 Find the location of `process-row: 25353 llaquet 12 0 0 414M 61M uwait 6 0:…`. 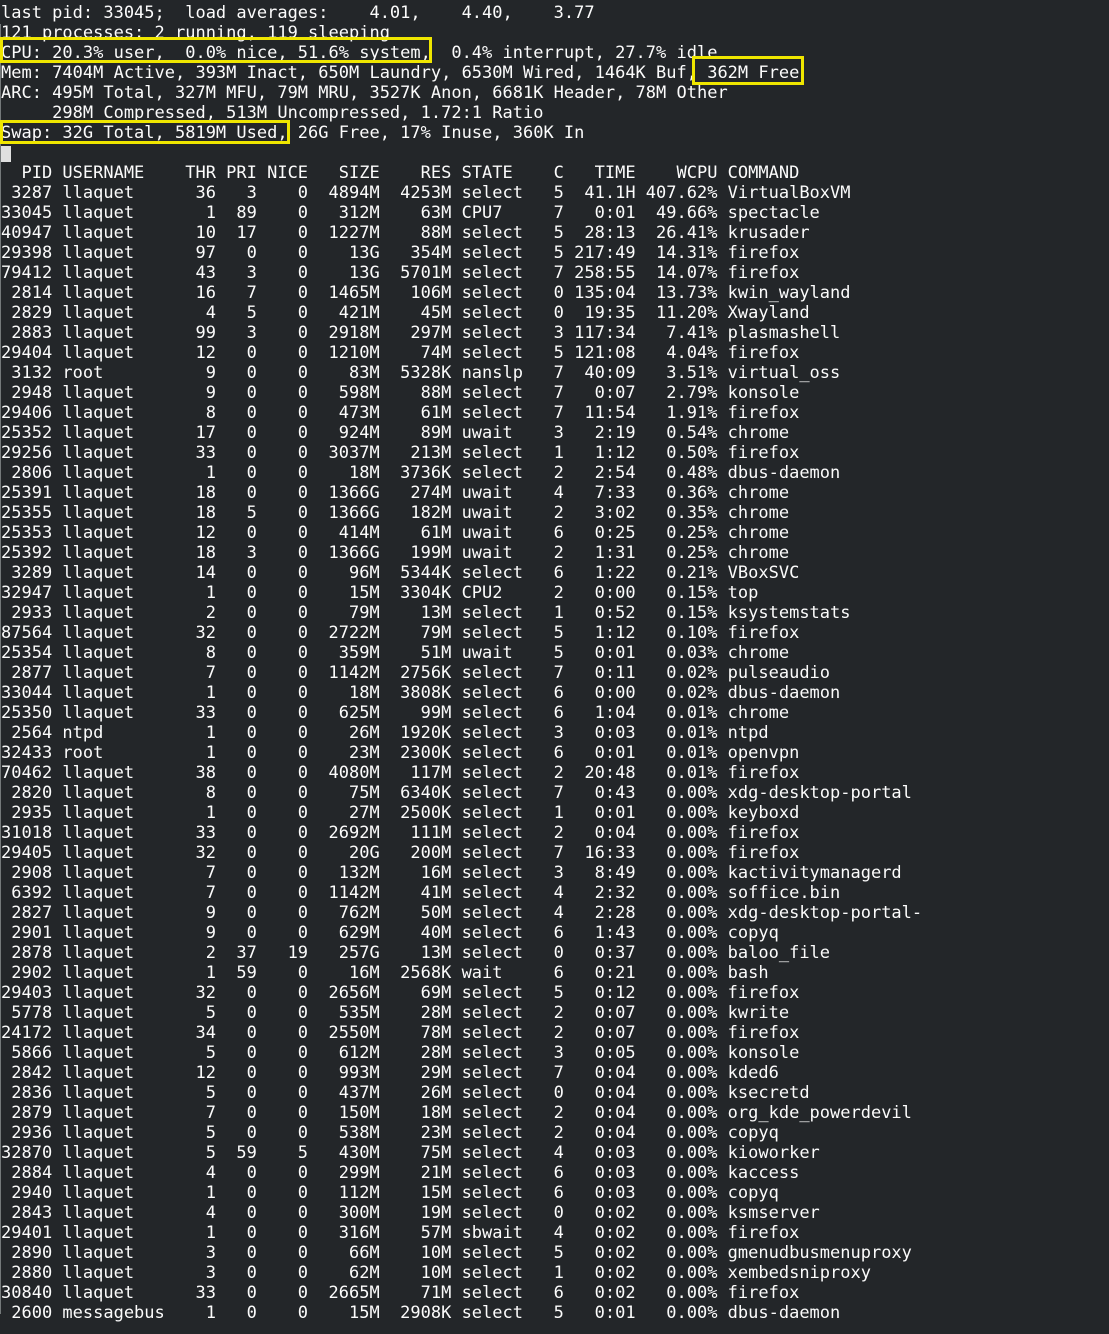

process-row: 25353 llaquet 12 0 0 414M 61M uwait 6 0:… is located at coordinates (395, 533).